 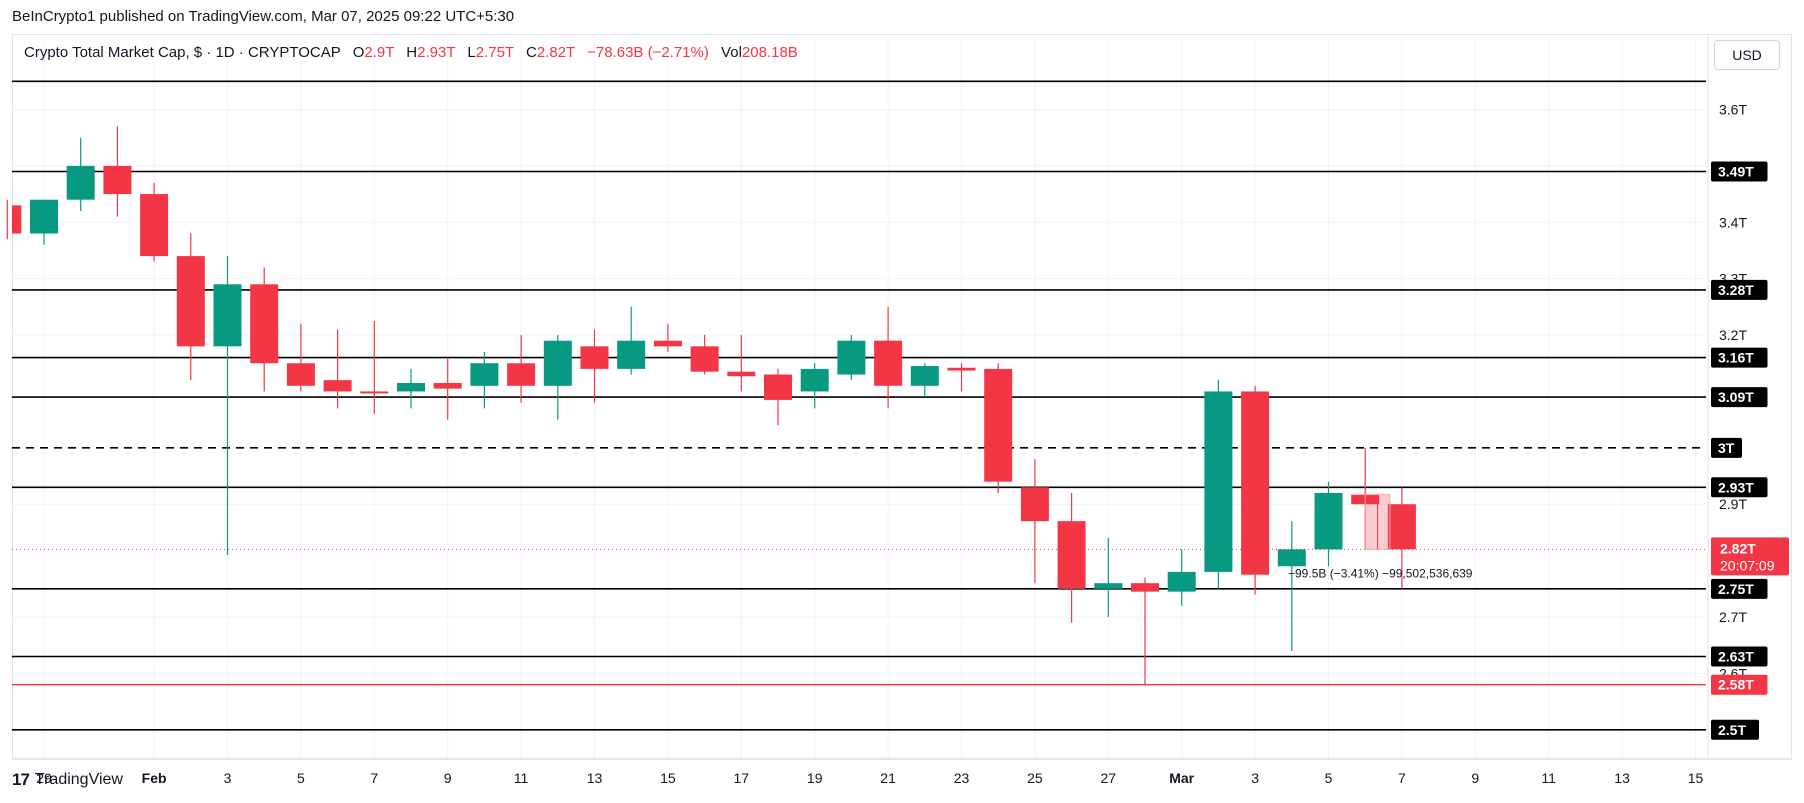 What do you see at coordinates (301, 778) in the screenshot?
I see `x-axis-tick-label: 5` at bounding box center [301, 778].